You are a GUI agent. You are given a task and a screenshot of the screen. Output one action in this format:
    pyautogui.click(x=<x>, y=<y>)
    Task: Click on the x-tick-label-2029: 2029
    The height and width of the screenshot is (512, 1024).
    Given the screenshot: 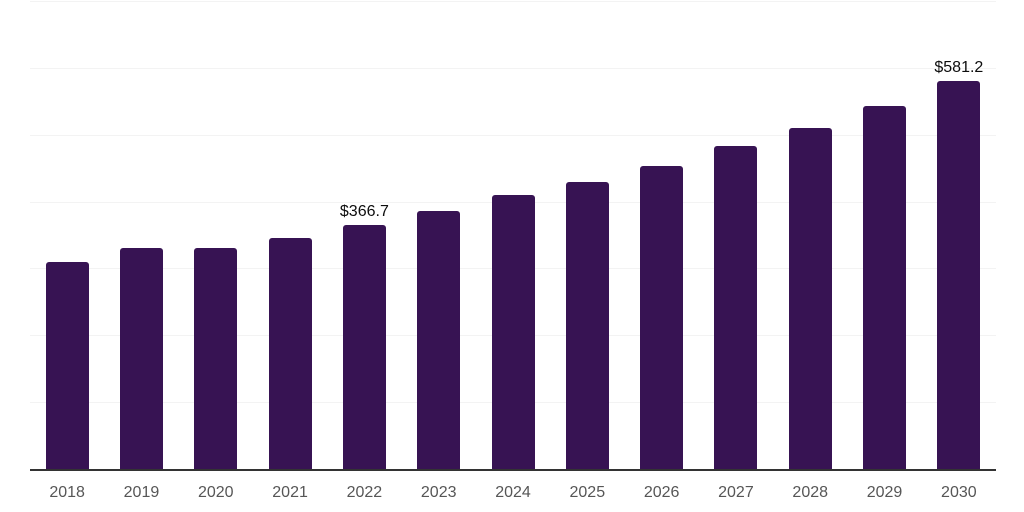 What is the action you would take?
    pyautogui.click(x=884, y=492)
    